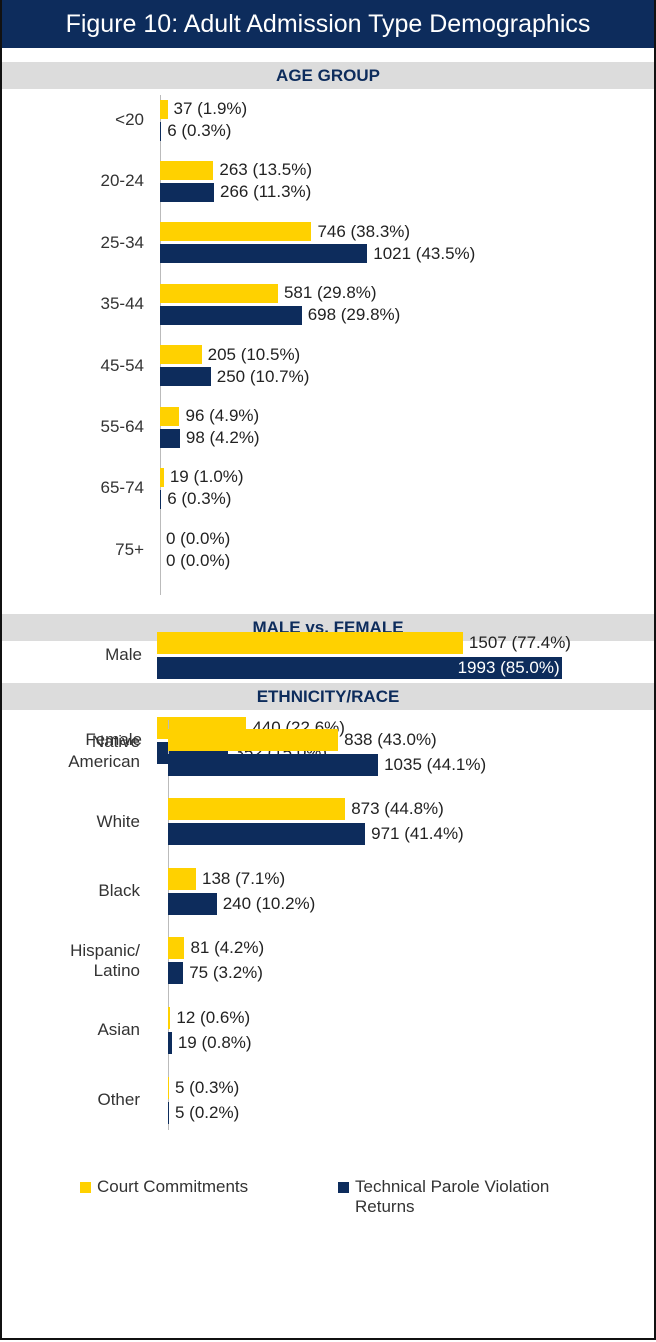 The width and height of the screenshot is (656, 1342). Describe the element at coordinates (213, 1017) in the screenshot. I see `value-label: 12 (0.6%)` at that location.